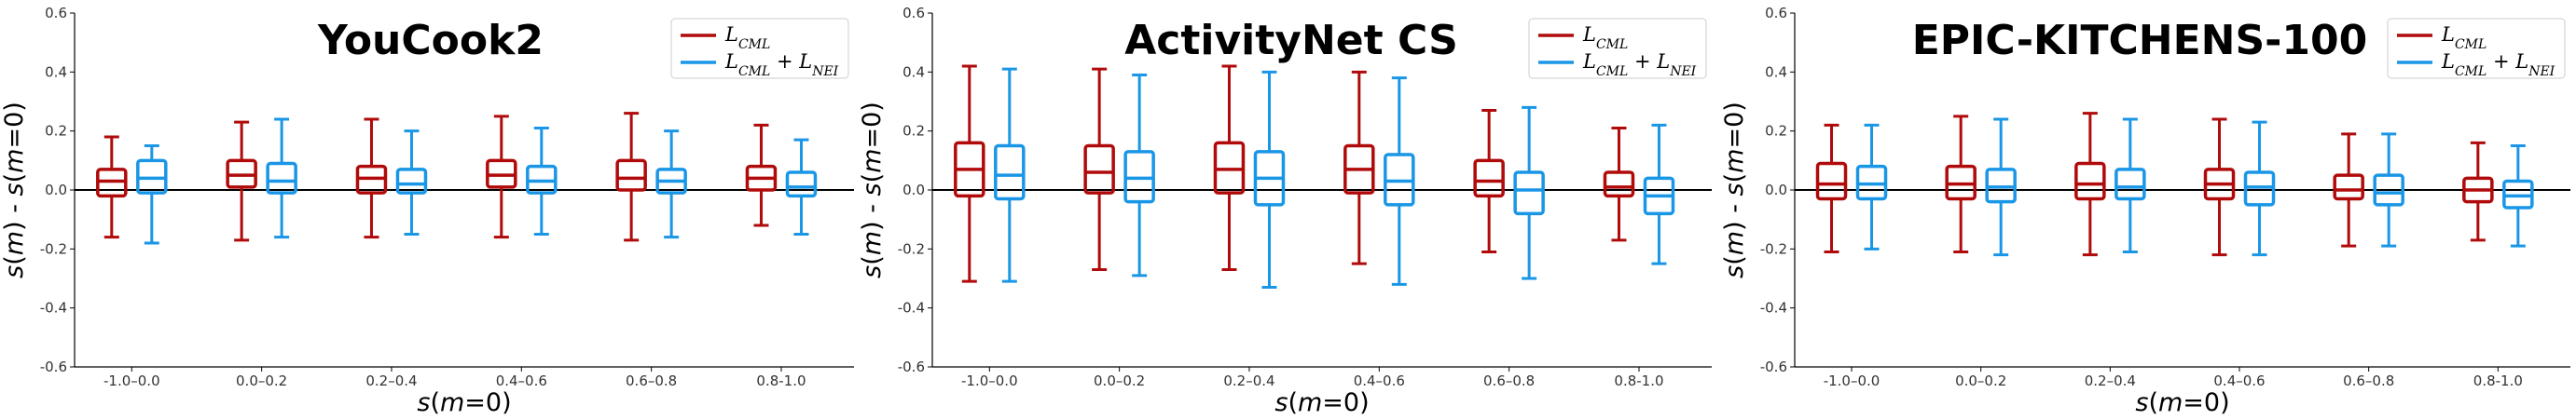 The height and width of the screenshot is (420, 2576). What do you see at coordinates (1291, 40) in the screenshot?
I see `chart-title: ActivityNet CS` at bounding box center [1291, 40].